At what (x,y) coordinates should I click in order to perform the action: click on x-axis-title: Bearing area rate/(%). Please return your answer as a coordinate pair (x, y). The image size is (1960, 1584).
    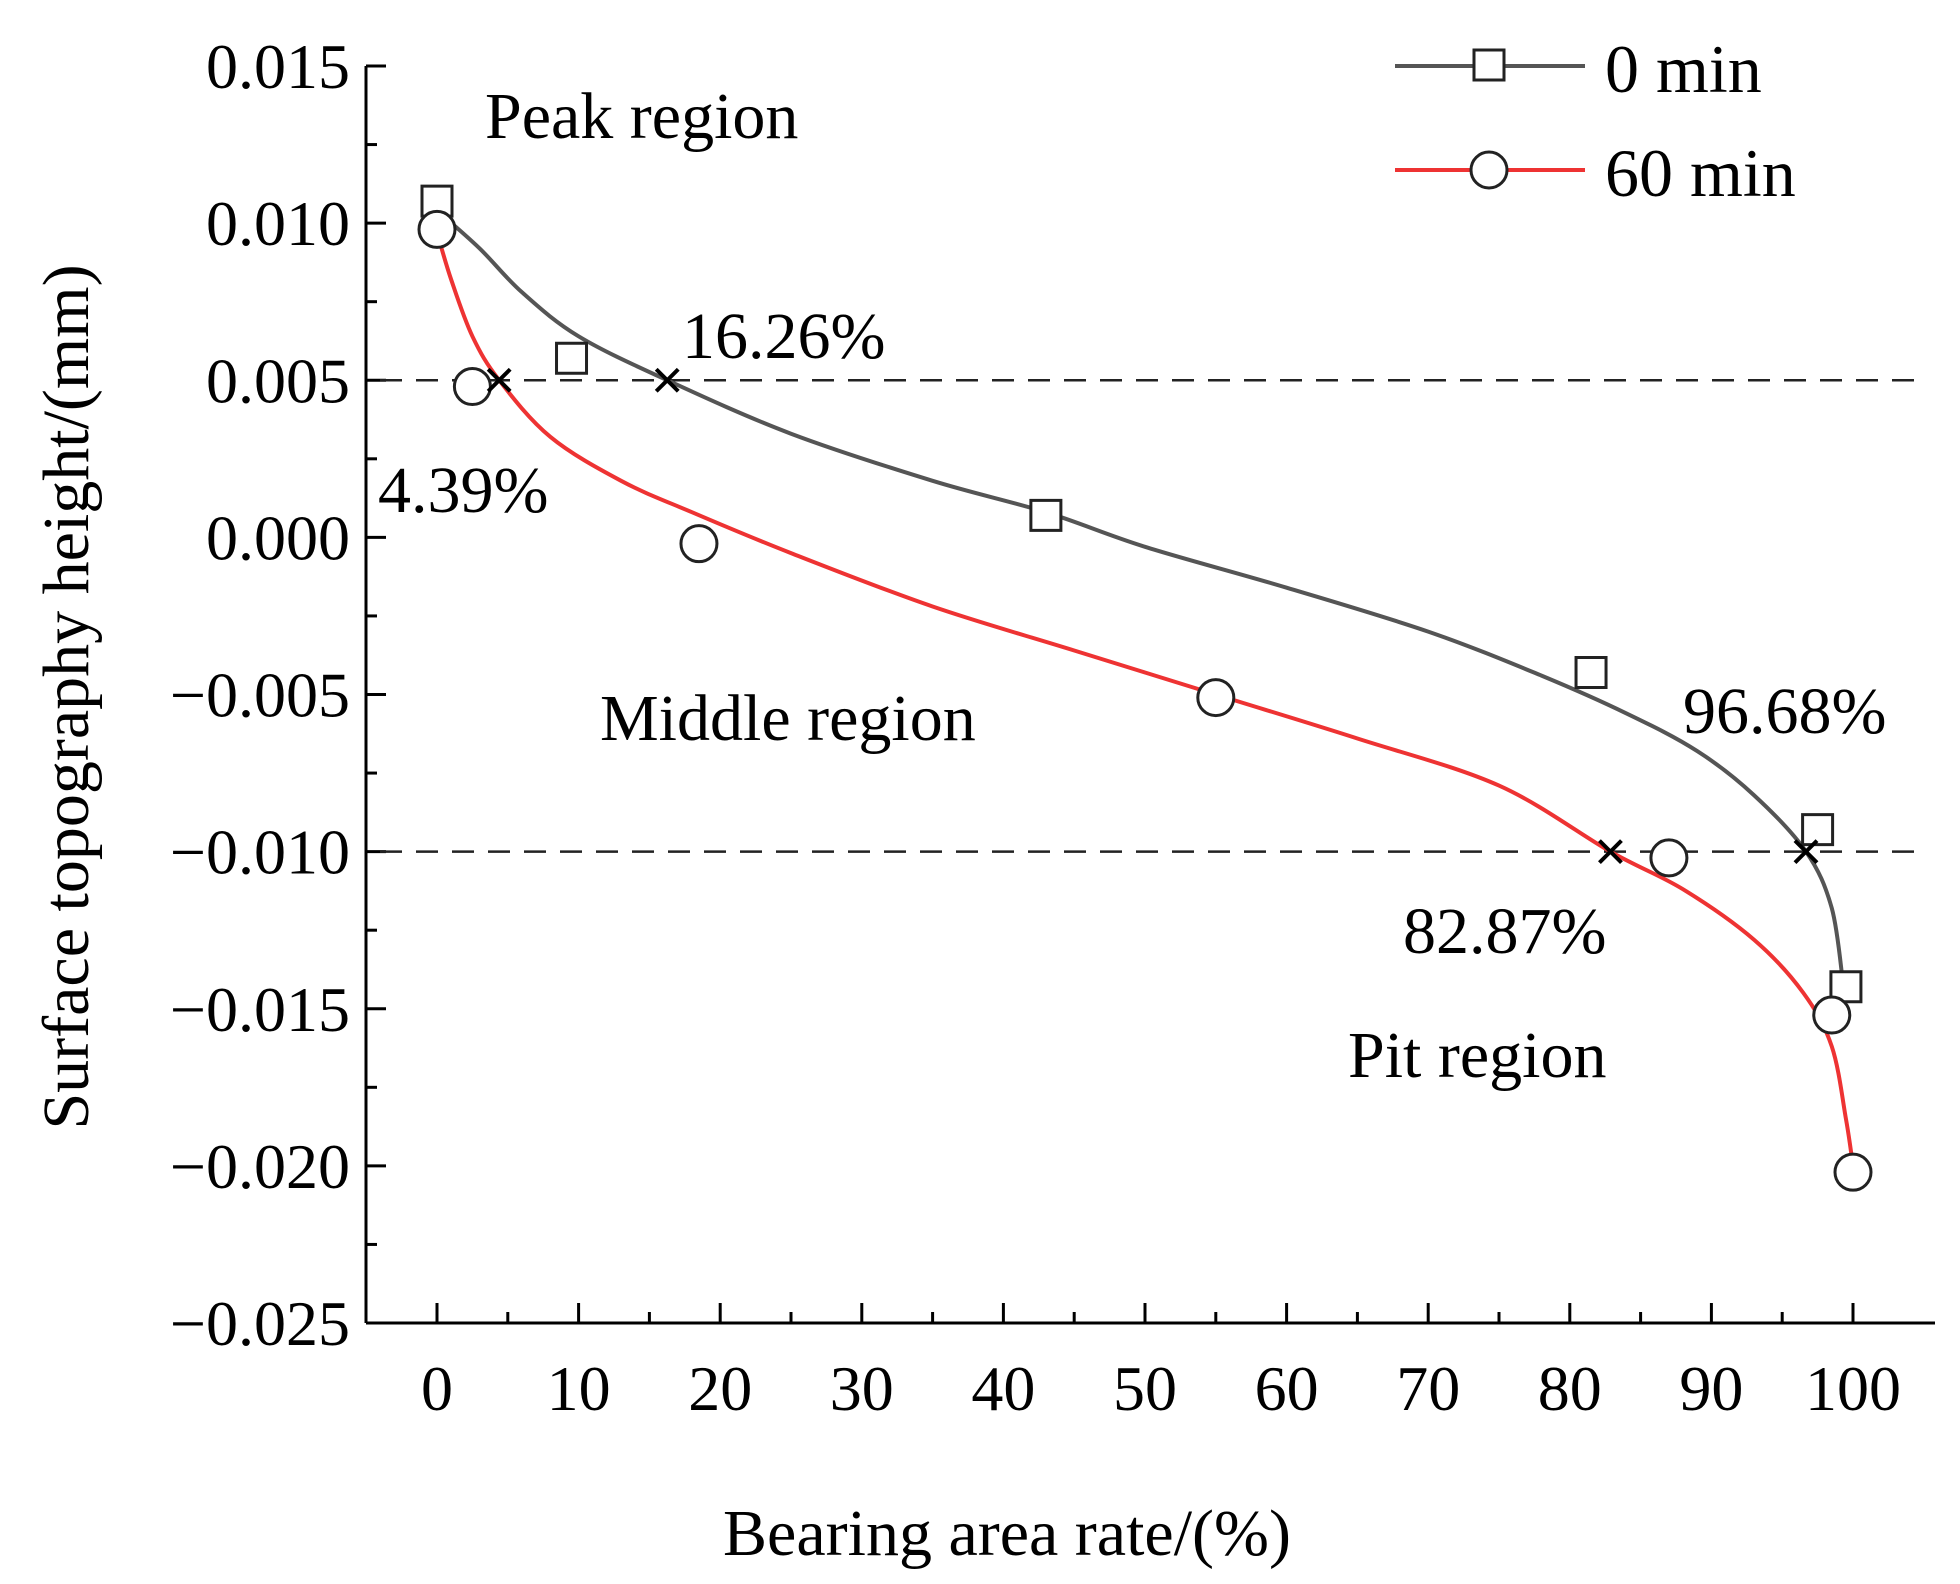
    Looking at the image, I should click on (1007, 1533).